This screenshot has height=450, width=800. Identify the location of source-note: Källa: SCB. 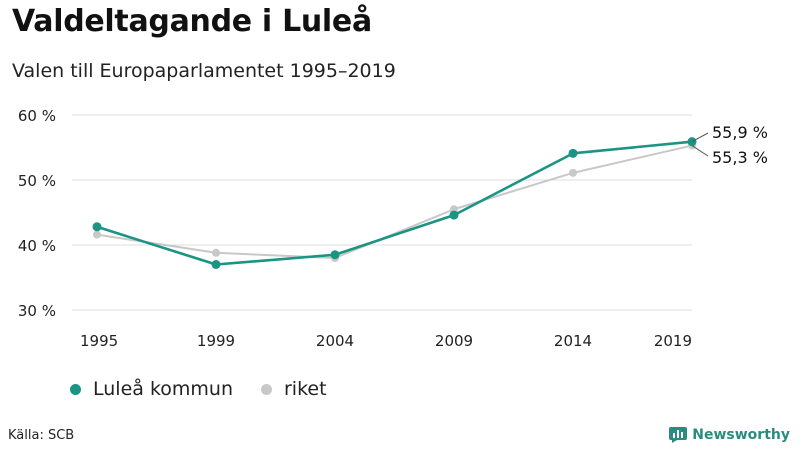
(41, 435).